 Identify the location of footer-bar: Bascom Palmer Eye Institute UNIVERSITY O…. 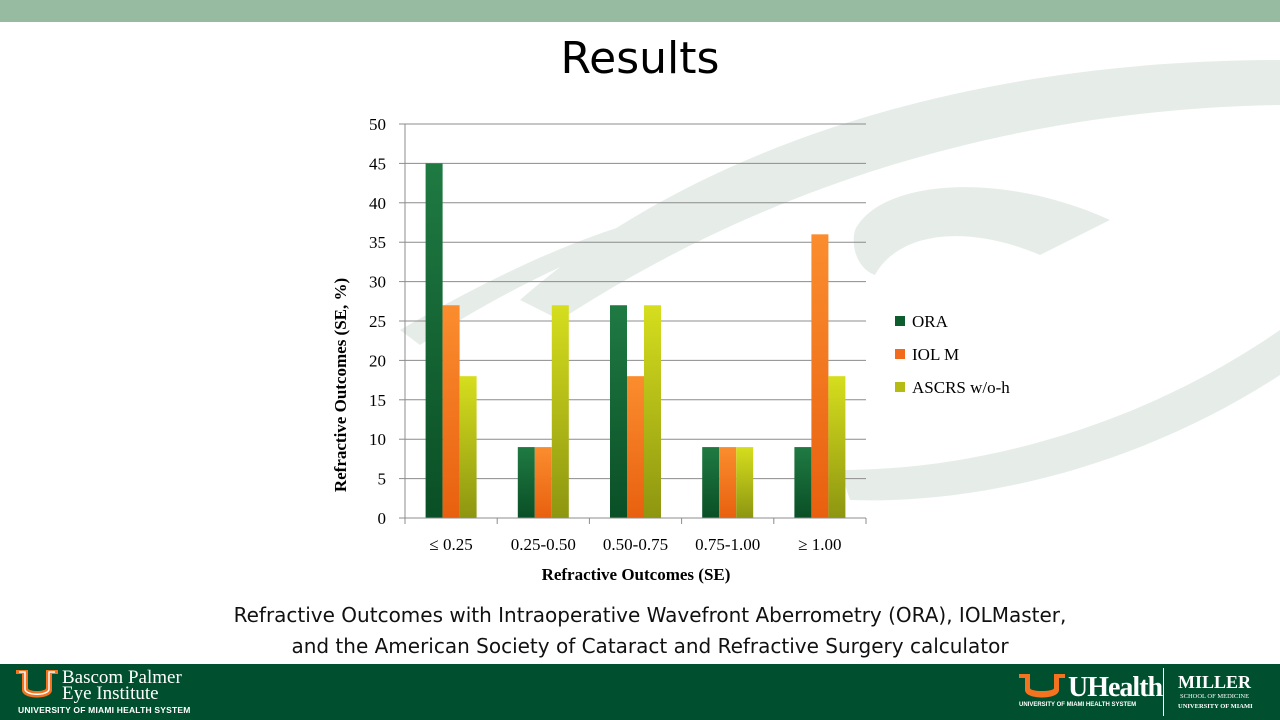
(640, 692).